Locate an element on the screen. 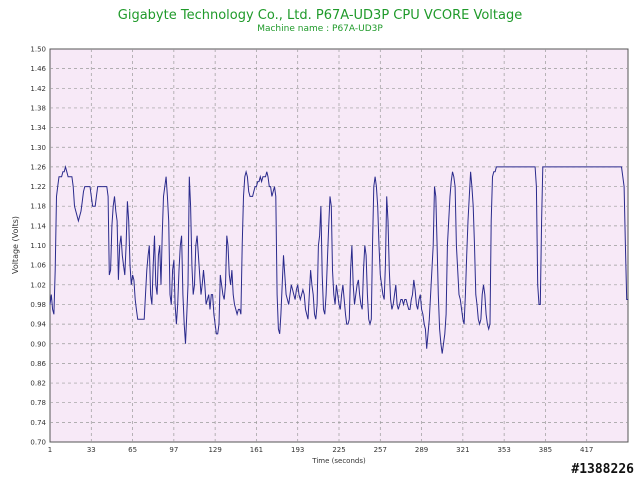  y-axis-label: Voltage (Volts) is located at coordinates (15, 245).